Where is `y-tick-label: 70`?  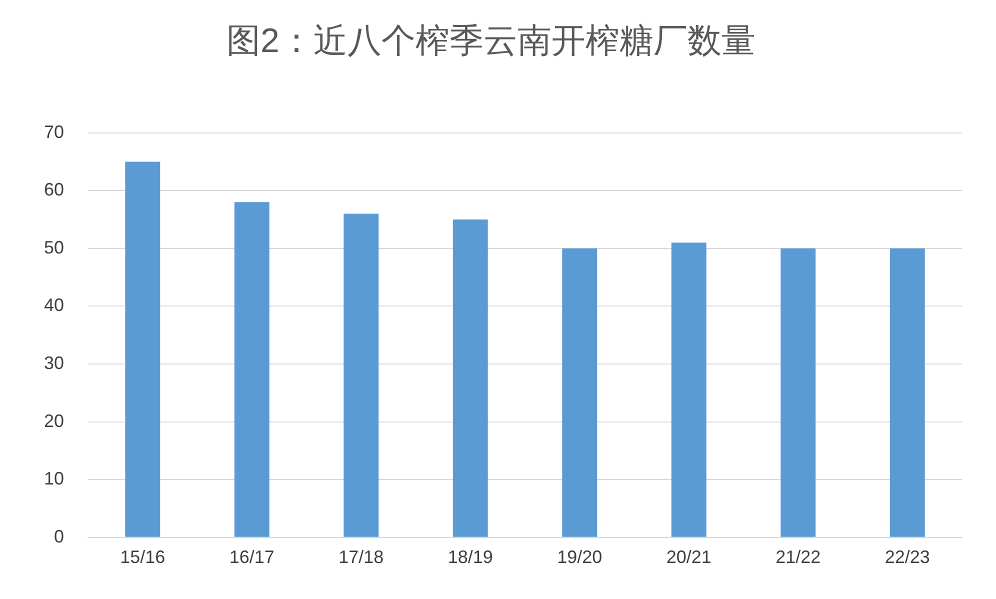 y-tick-label: 70 is located at coordinates (54, 132).